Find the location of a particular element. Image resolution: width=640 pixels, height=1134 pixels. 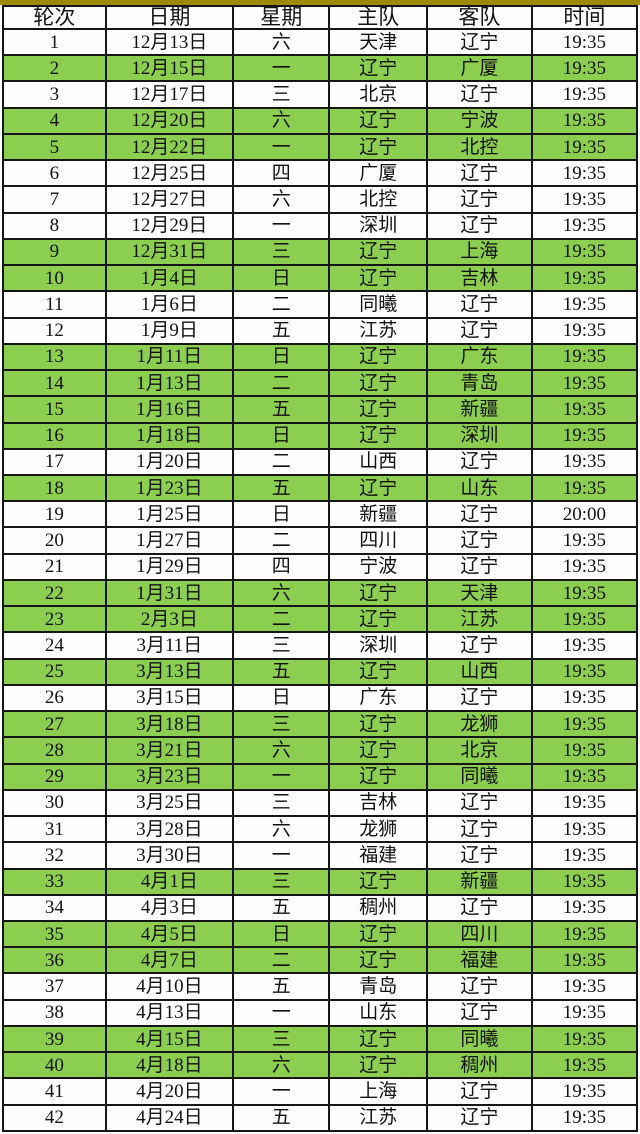

cell-home: 稠州 is located at coordinates (378, 907).